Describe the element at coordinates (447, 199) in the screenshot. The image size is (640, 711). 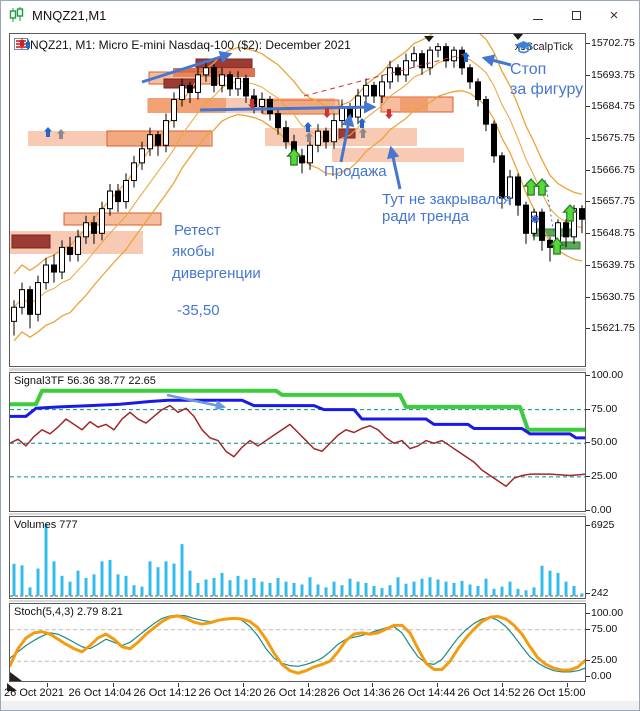
I see `annotation-text: Тут не закрывался` at that location.